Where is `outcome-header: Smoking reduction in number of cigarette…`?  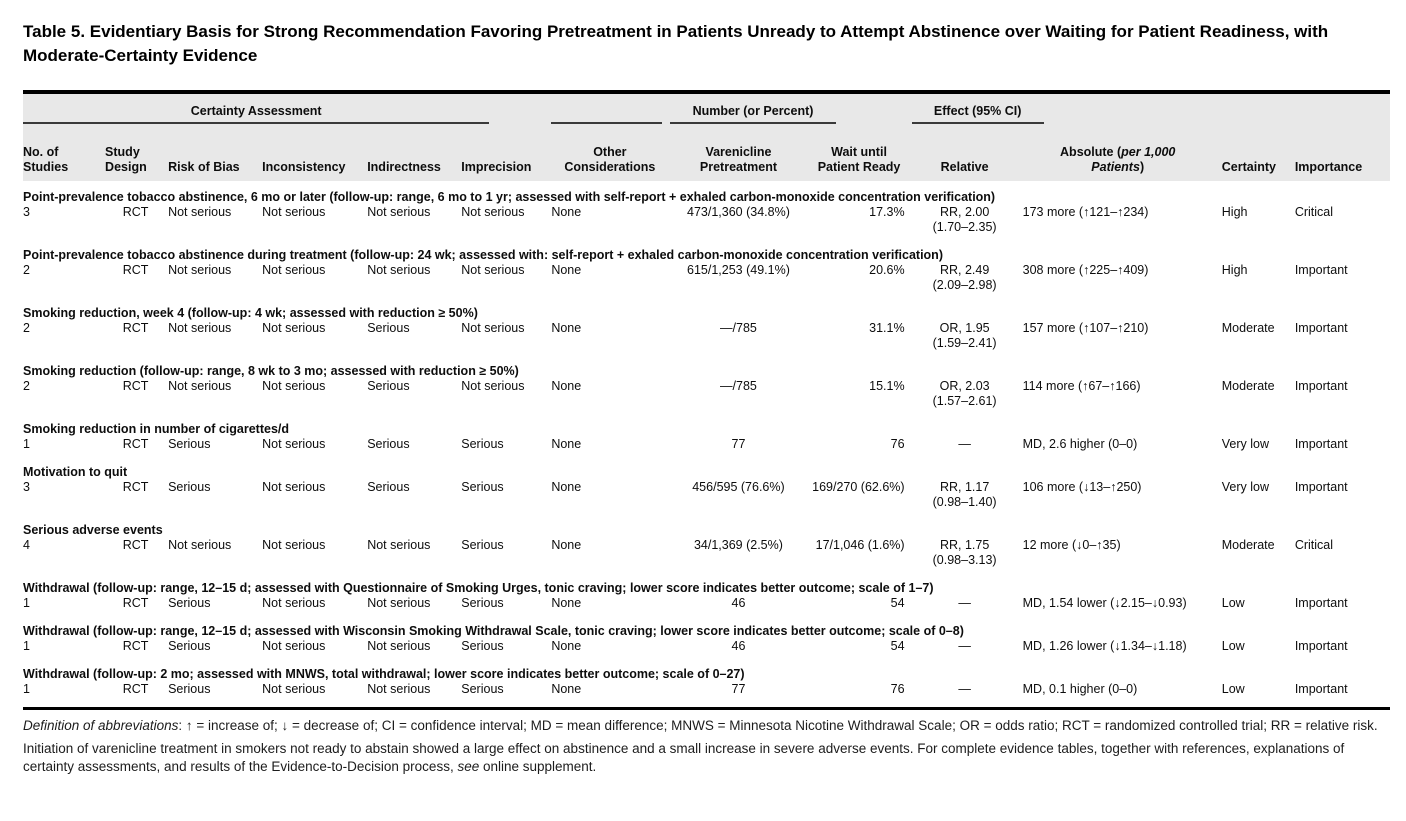 outcome-header: Smoking reduction in number of cigarette… is located at coordinates (156, 429).